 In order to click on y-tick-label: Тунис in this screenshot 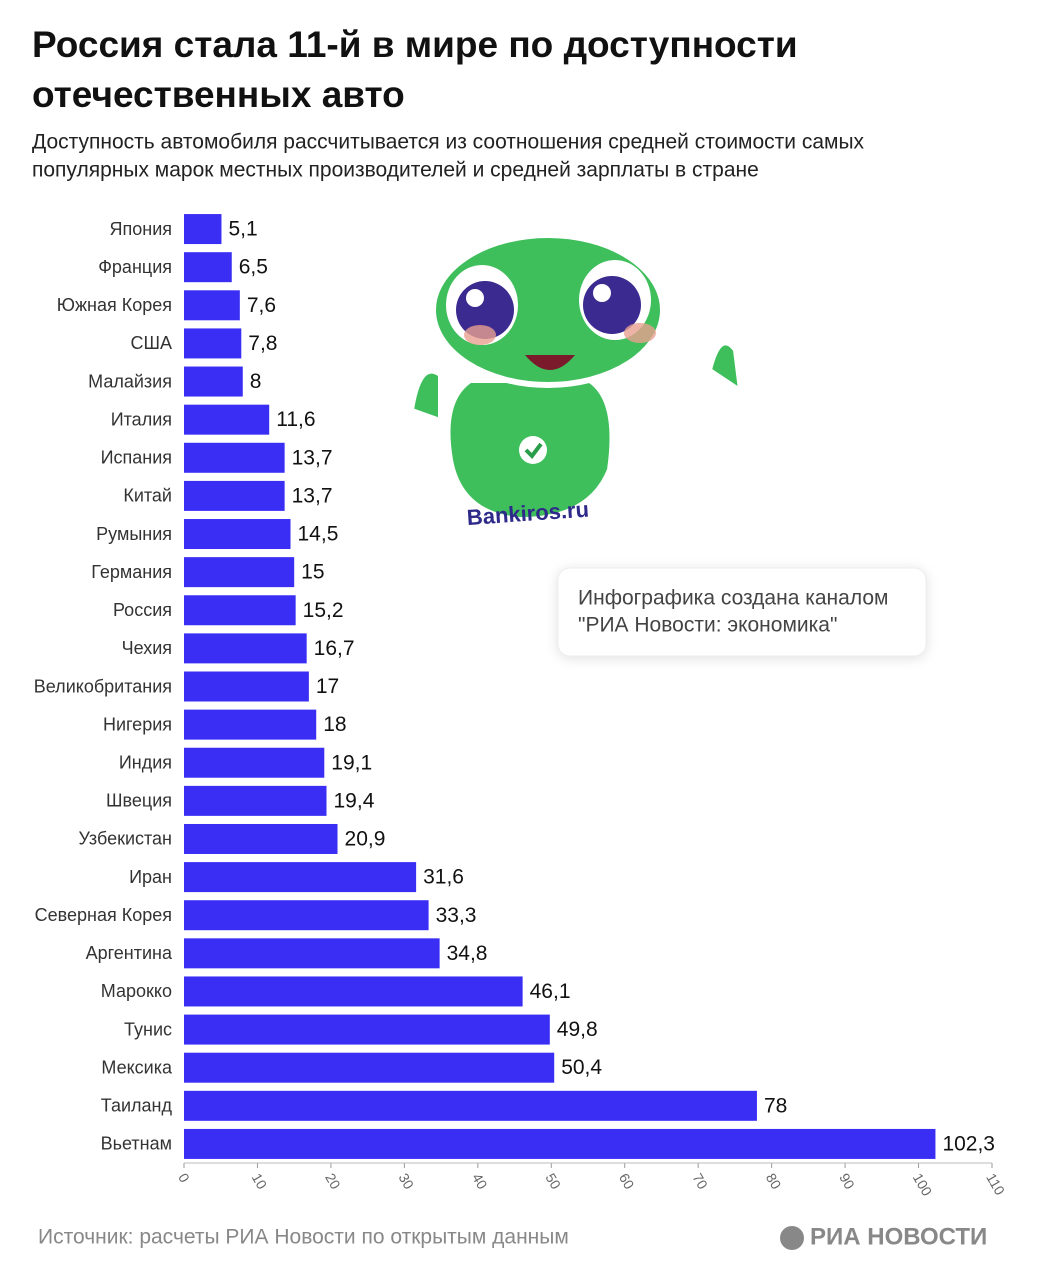, I will do `click(148, 1029)`.